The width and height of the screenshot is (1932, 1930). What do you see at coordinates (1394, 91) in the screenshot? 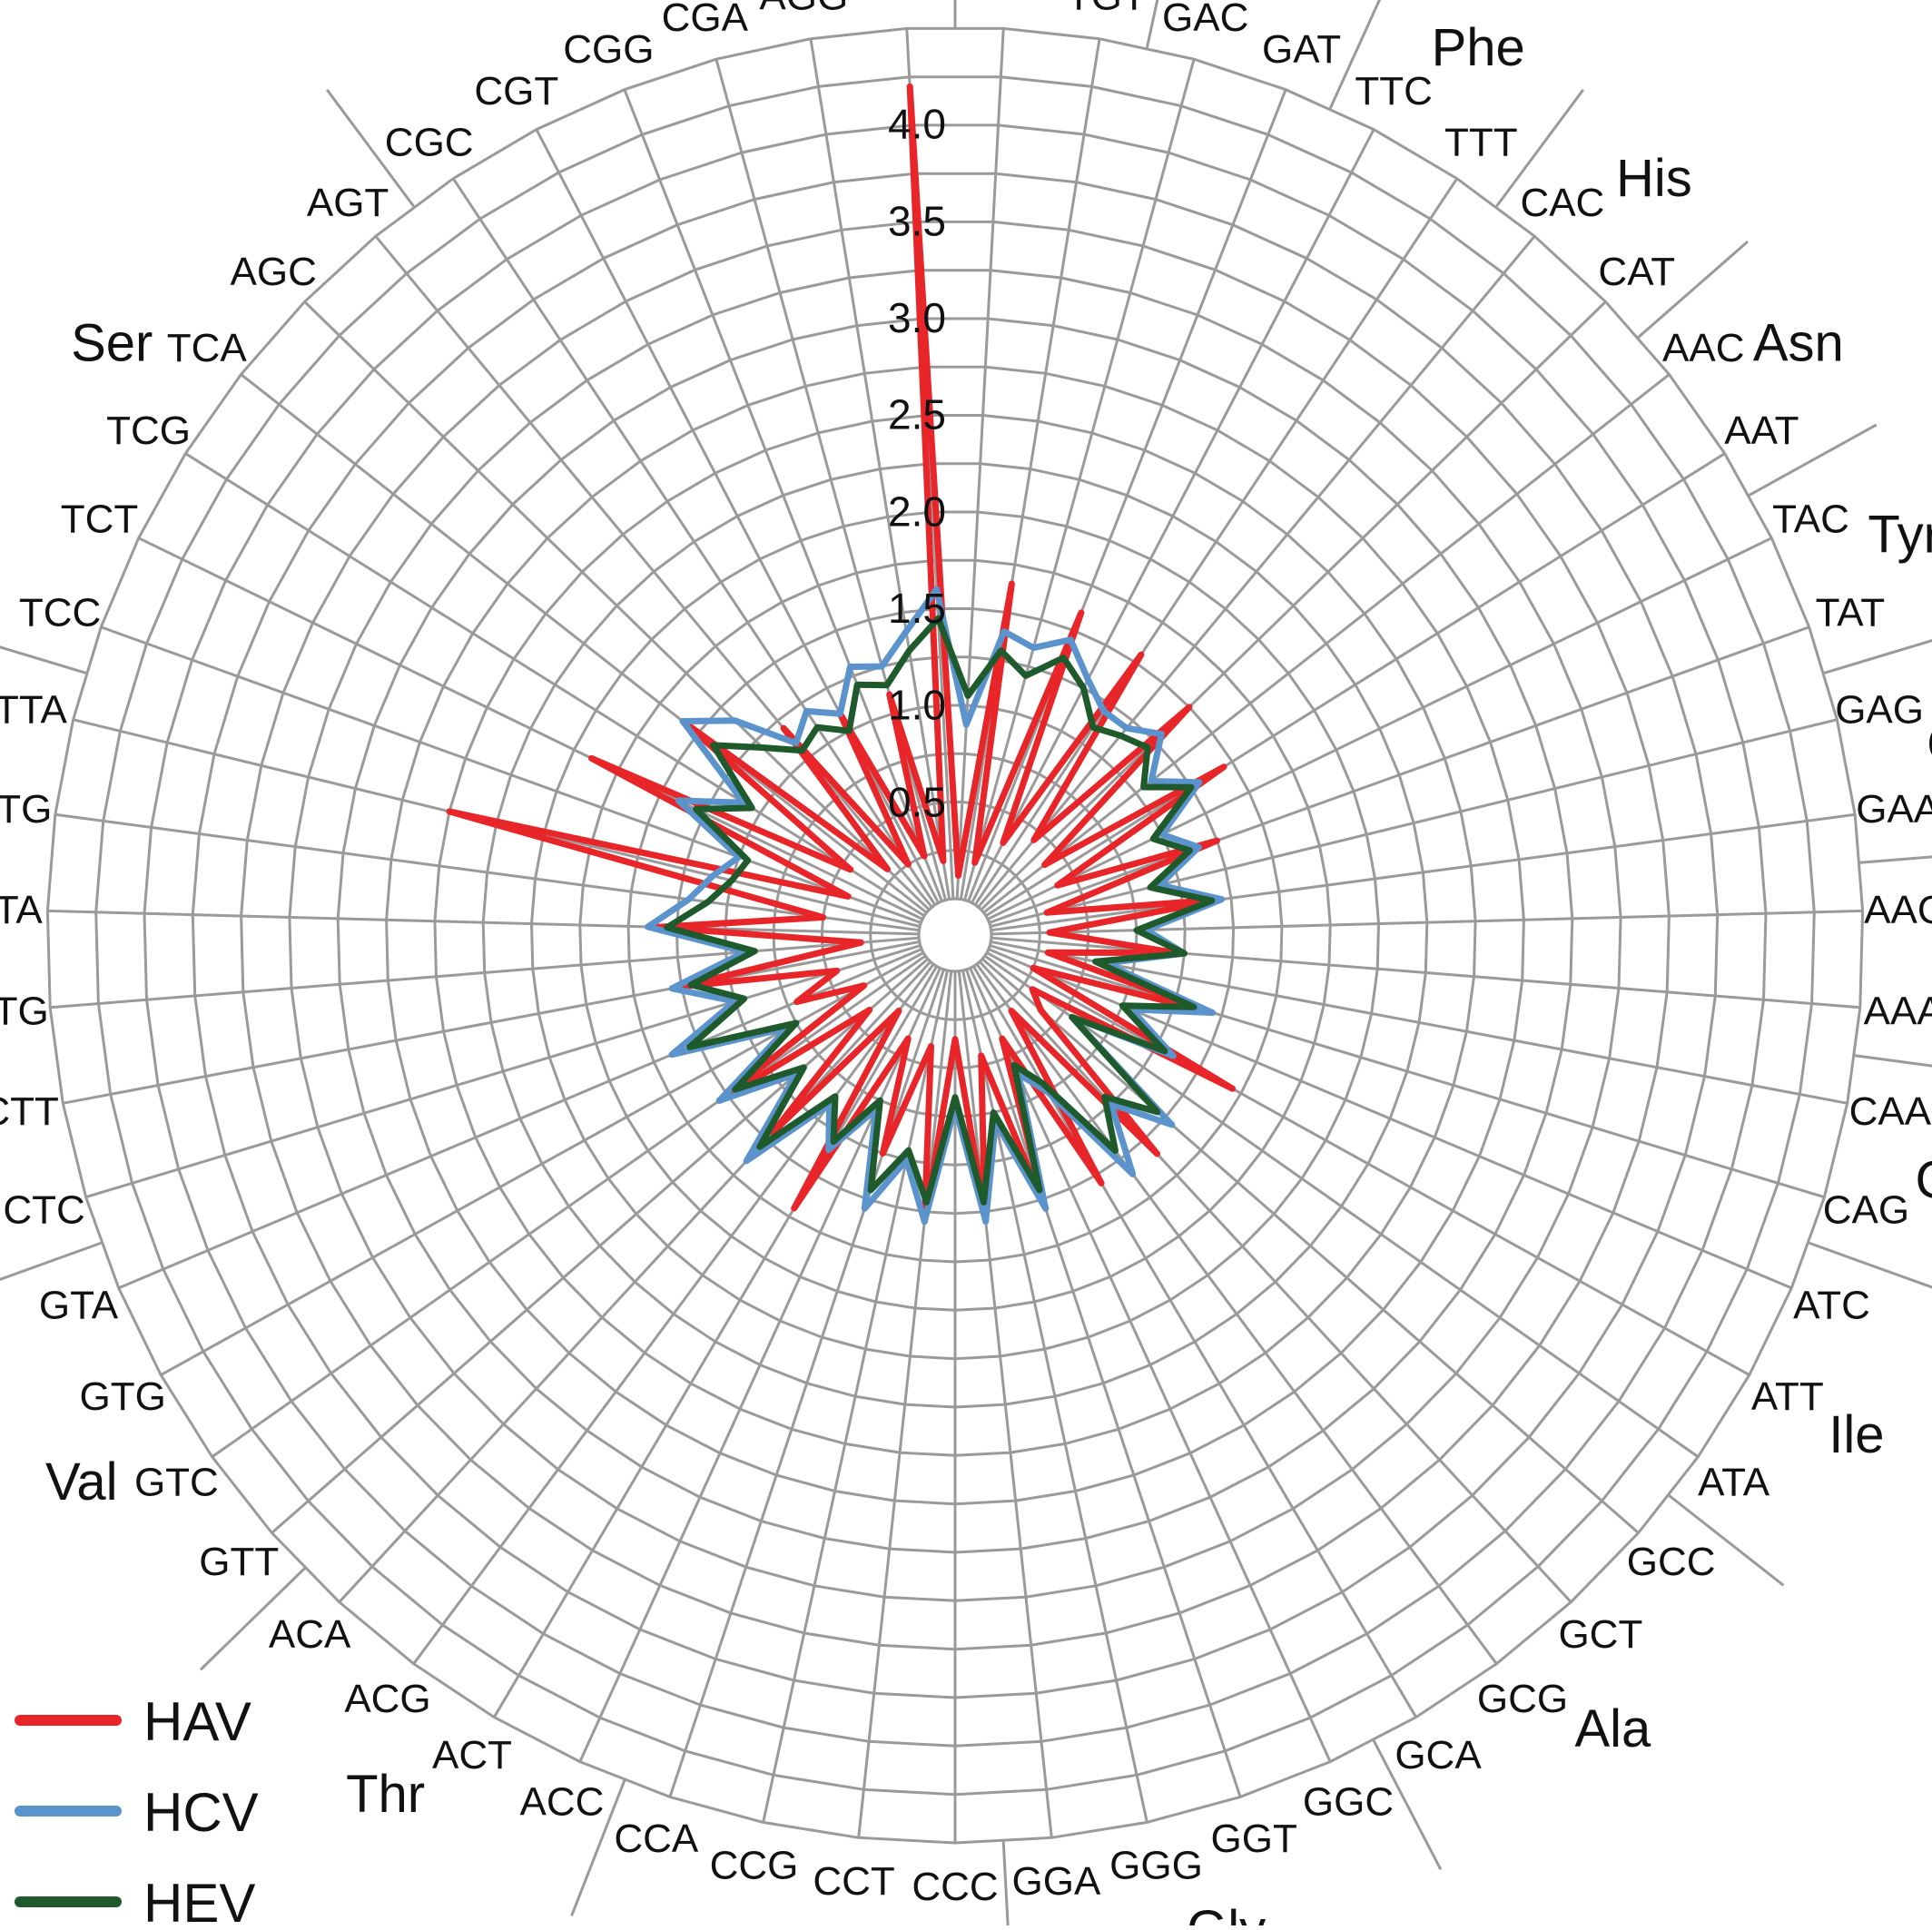
I see `codon-label: TTC` at bounding box center [1394, 91].